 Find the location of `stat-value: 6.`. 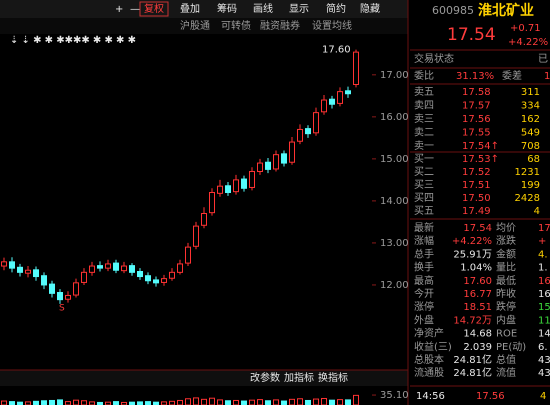

stat-value: 6. is located at coordinates (543, 347).